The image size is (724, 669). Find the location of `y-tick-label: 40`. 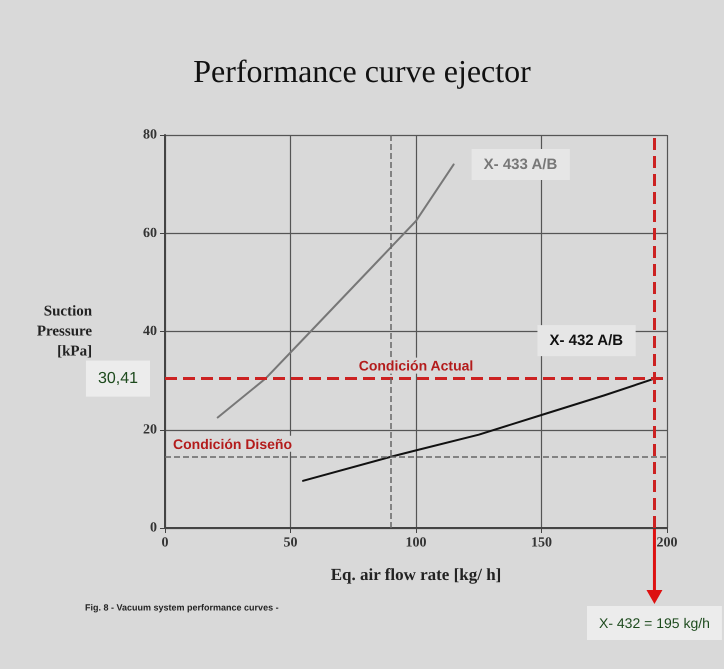

y-tick-label: 40 is located at coordinates (150, 331).